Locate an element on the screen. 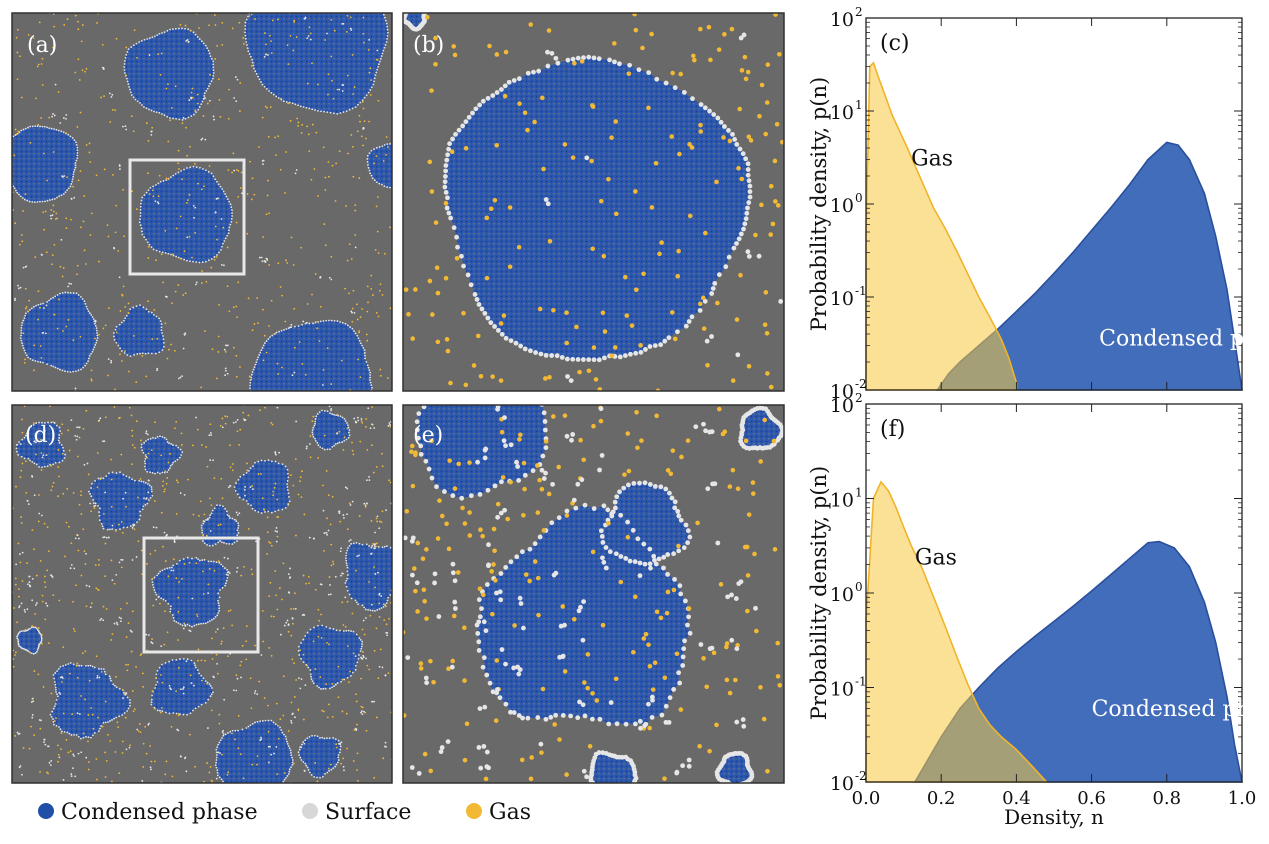 The image size is (1269, 844). condensed-cluster is located at coordinates (311, 355).